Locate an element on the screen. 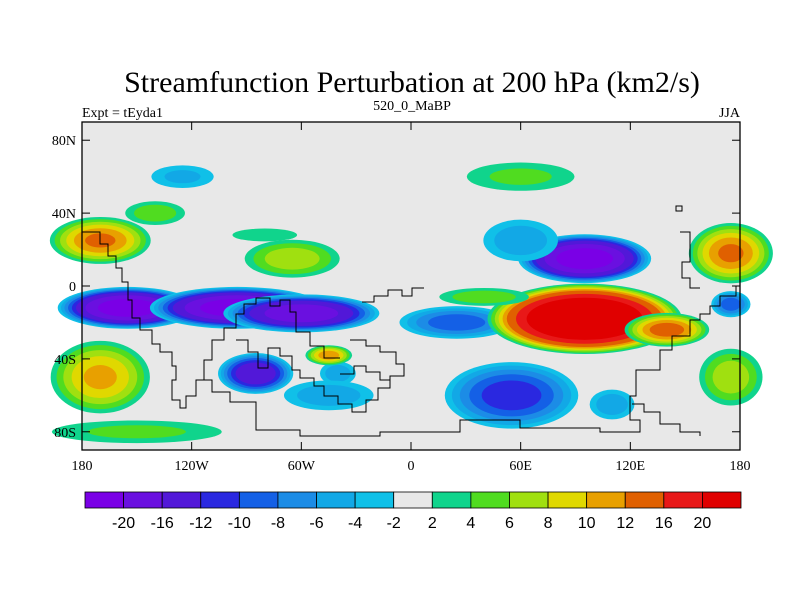 The image size is (800, 600). x-tick-label-2: 60W is located at coordinates (302, 466).